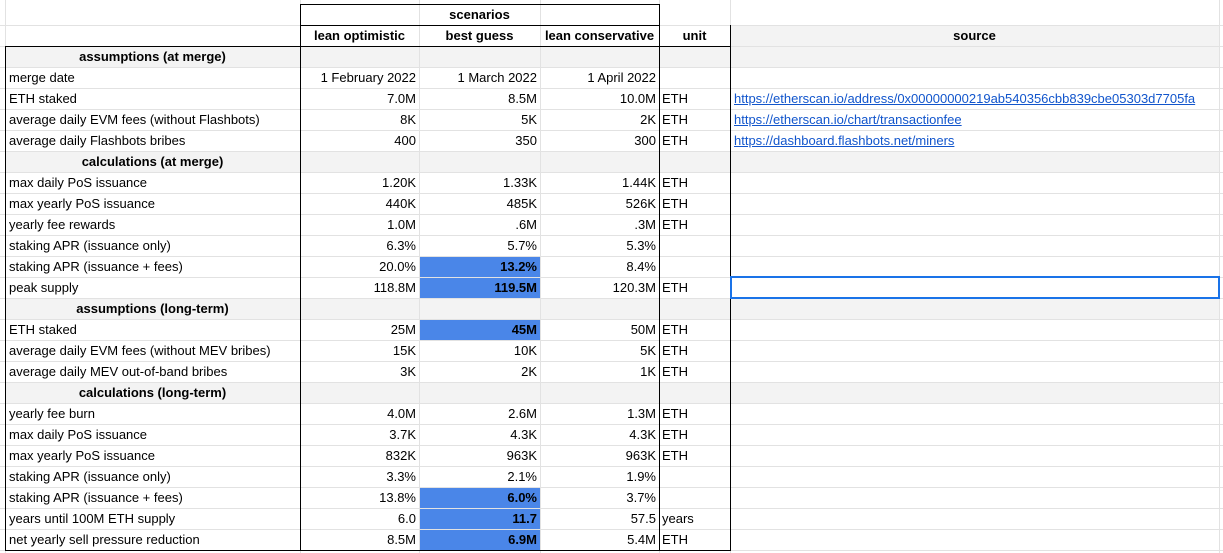  I want to click on best-guess-value-cell: 2K, so click(529, 371).